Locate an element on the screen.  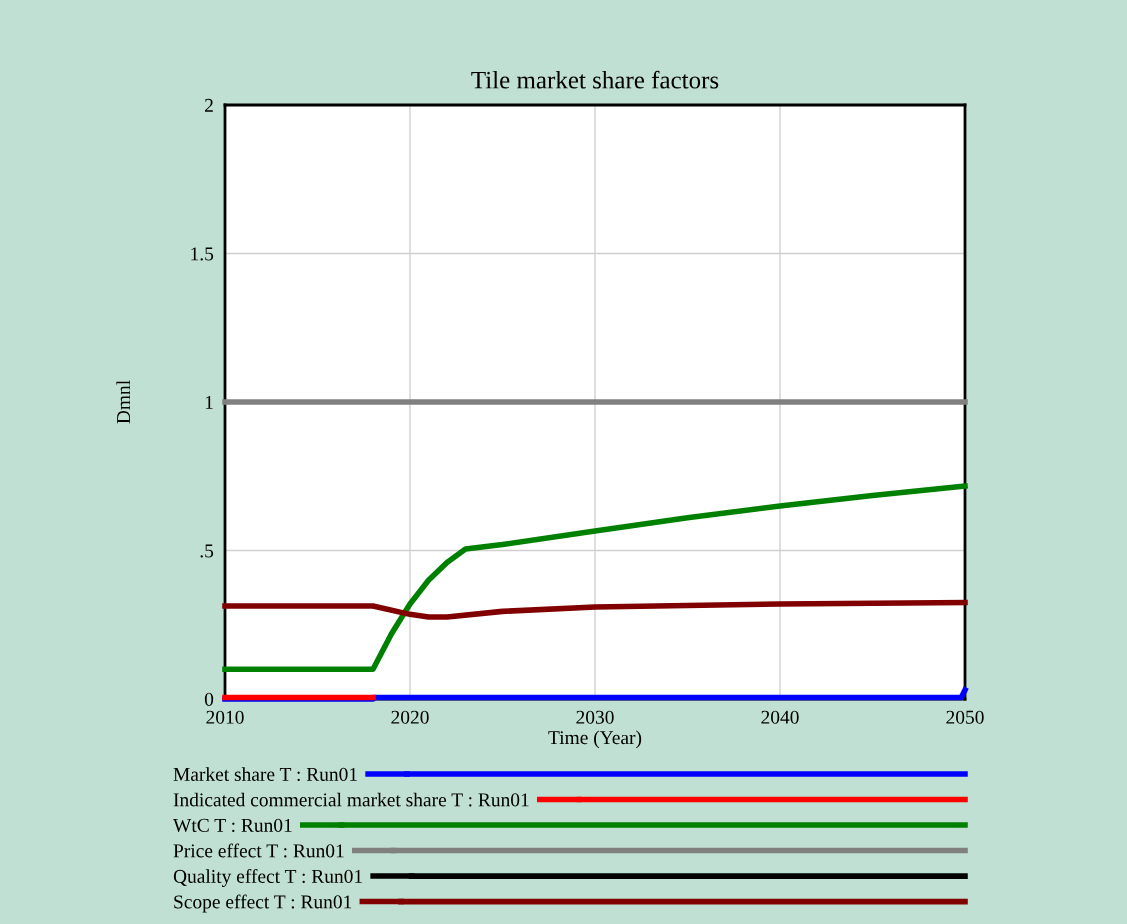
y-tick-label: .5 is located at coordinates (207, 551).